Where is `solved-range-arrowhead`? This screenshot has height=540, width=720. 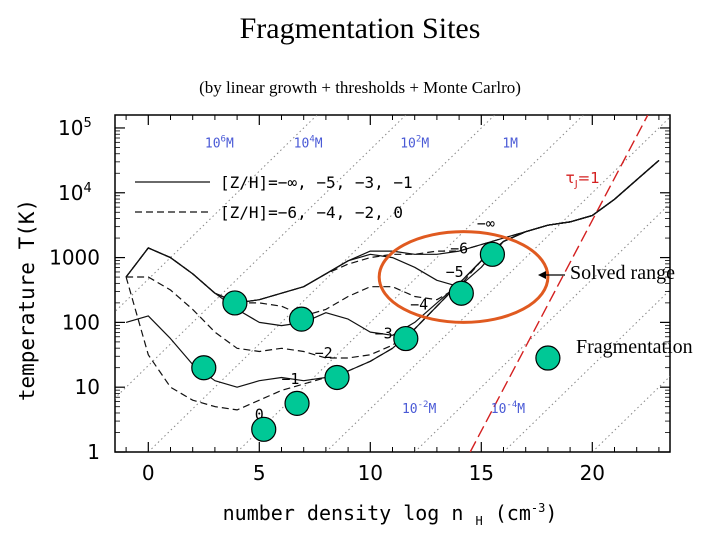
solved-range-arrowhead is located at coordinates (542, 275).